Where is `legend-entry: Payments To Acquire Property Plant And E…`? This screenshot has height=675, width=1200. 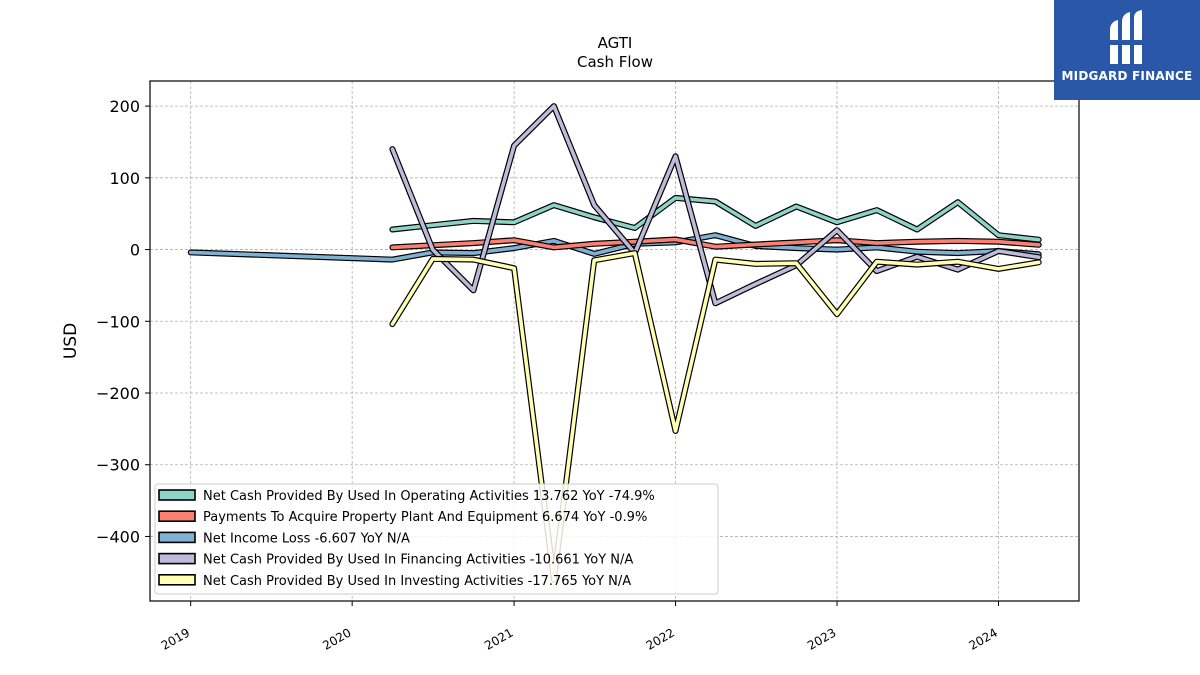 legend-entry: Payments To Acquire Property Plant And E… is located at coordinates (425, 517).